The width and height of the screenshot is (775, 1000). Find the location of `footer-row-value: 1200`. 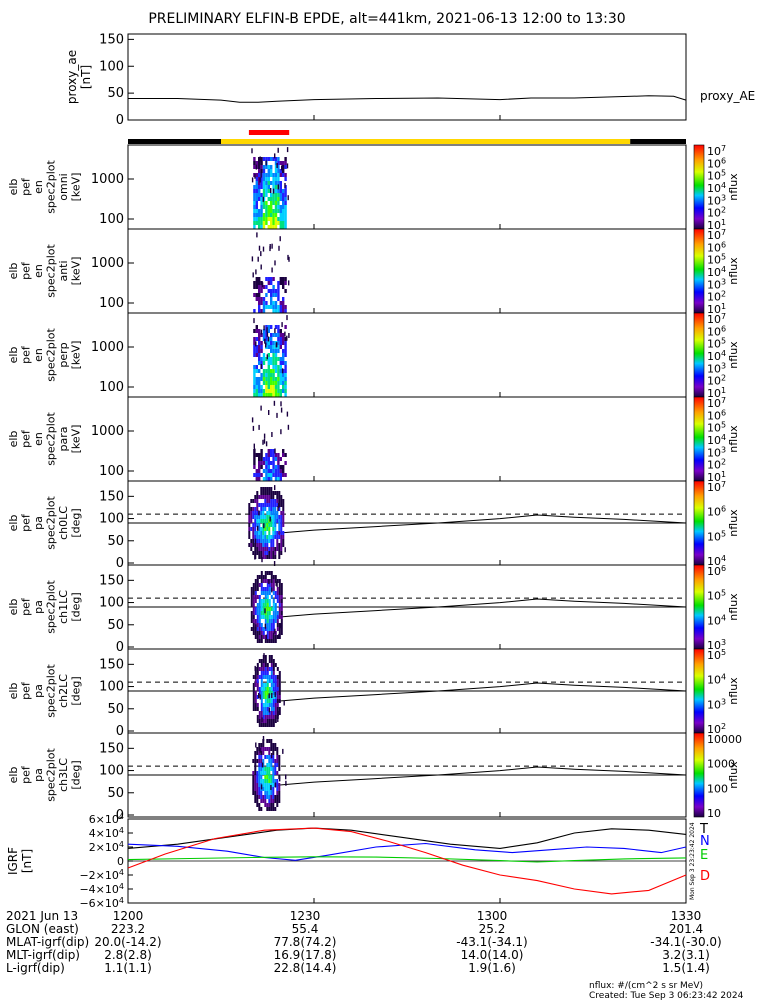

footer-row-value: 1200 is located at coordinates (128, 916).